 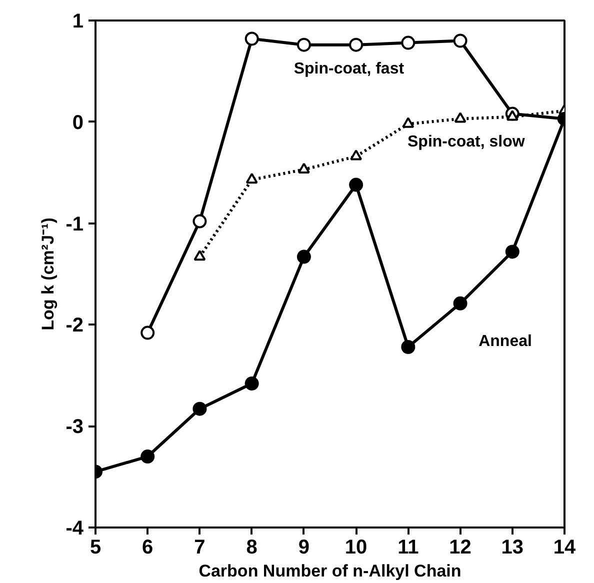 What do you see at coordinates (330, 571) in the screenshot?
I see `x-axis-title: Carbon Number of n-Alkyl Chain` at bounding box center [330, 571].